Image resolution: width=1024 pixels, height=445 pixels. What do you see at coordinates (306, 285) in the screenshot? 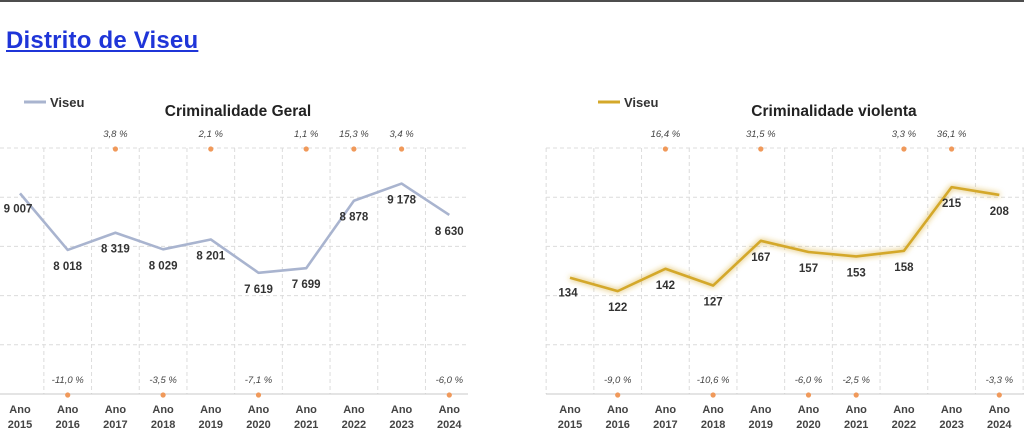
I see `data-label: 7 699` at bounding box center [306, 285].